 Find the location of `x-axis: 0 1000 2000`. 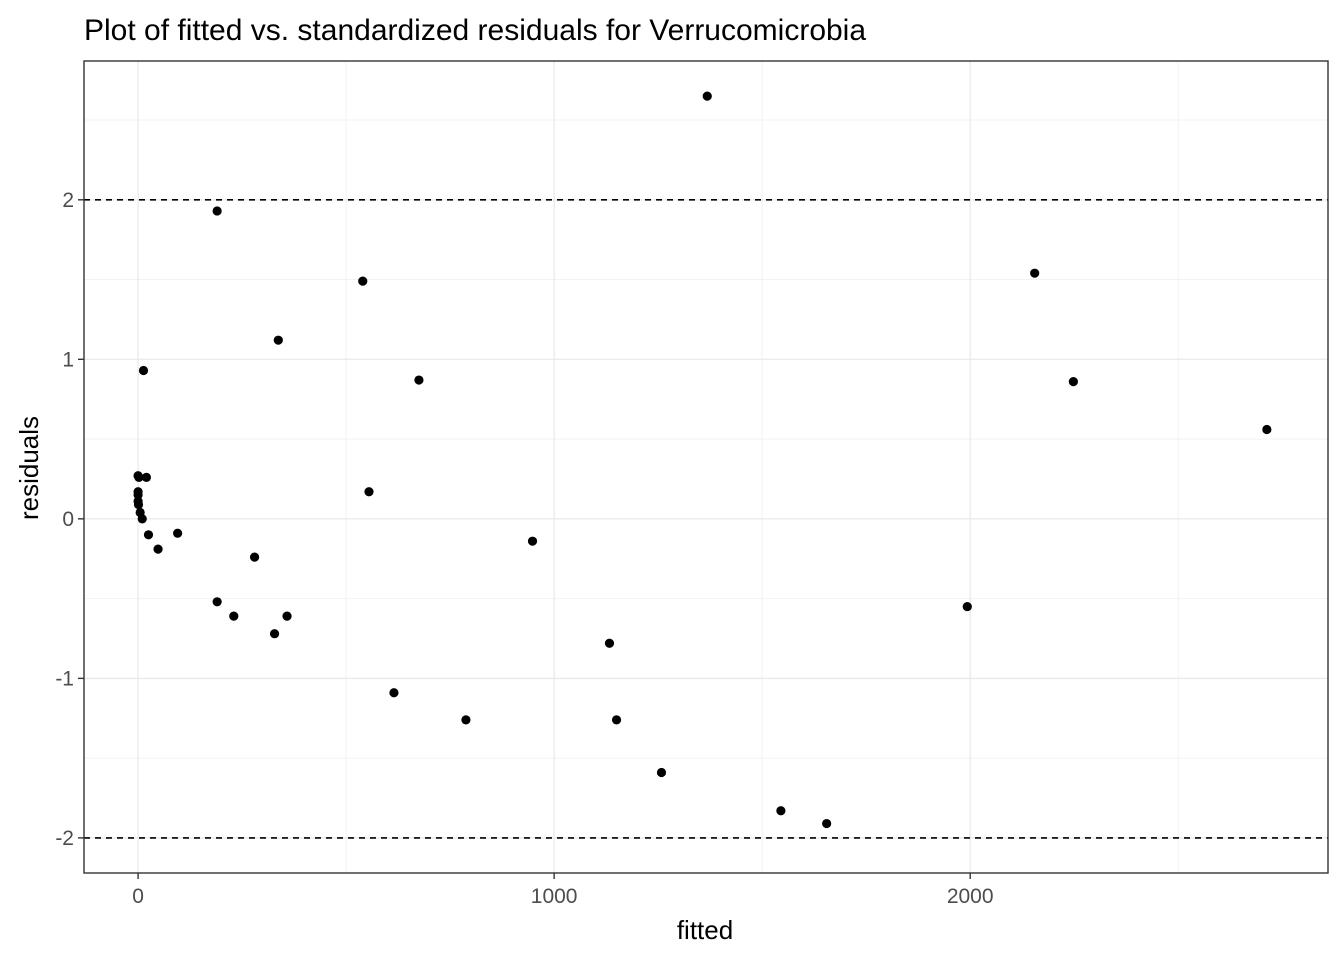

x-axis: 0 1000 2000 is located at coordinates (563, 890).